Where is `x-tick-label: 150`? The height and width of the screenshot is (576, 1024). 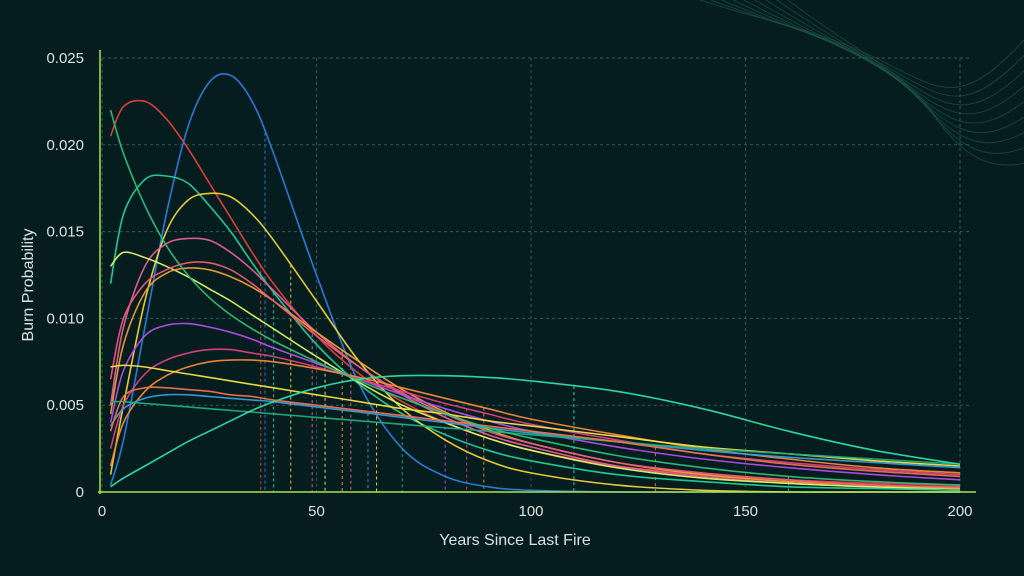 x-tick-label: 150 is located at coordinates (745, 511).